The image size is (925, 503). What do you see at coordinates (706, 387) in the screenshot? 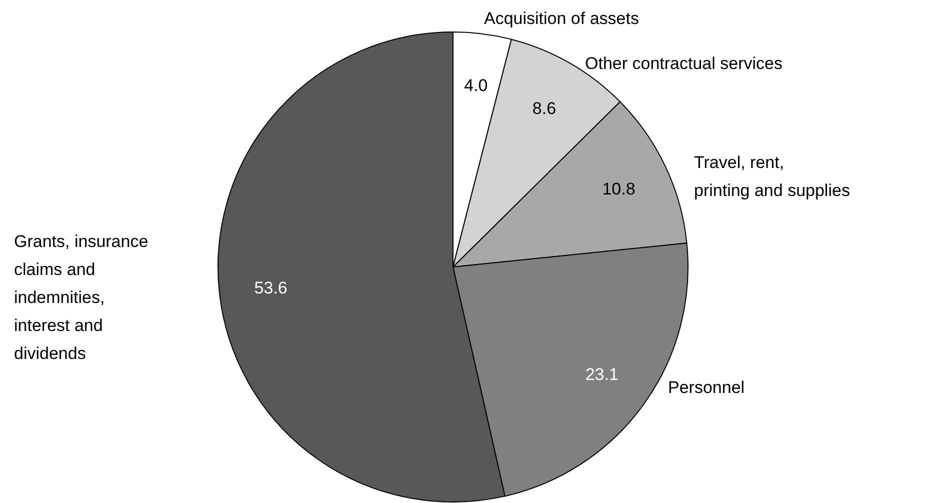
I see `slice-label: Personnel` at bounding box center [706, 387].